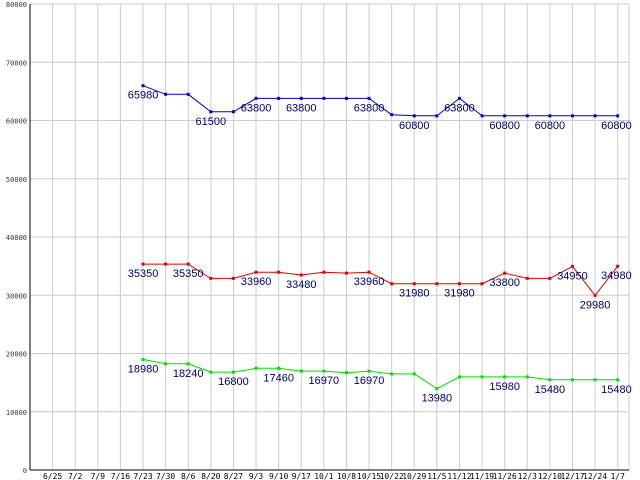  What do you see at coordinates (16, 122) in the screenshot?
I see `y-tick-label: 60000` at bounding box center [16, 122].